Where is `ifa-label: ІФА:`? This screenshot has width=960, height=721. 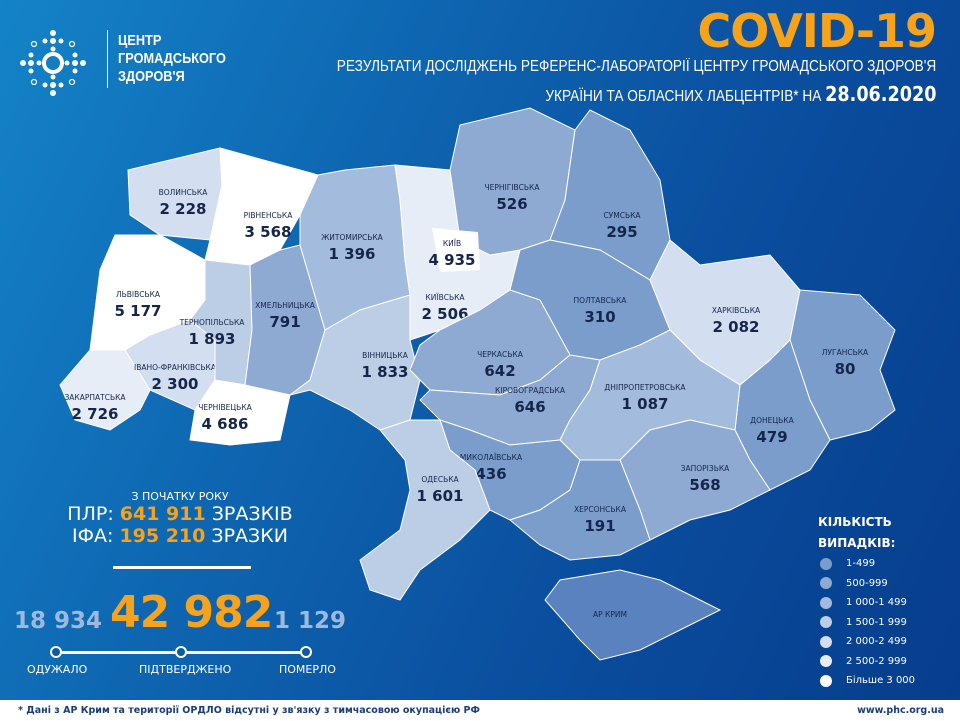 ifa-label: ІФА: is located at coordinates (93, 536).